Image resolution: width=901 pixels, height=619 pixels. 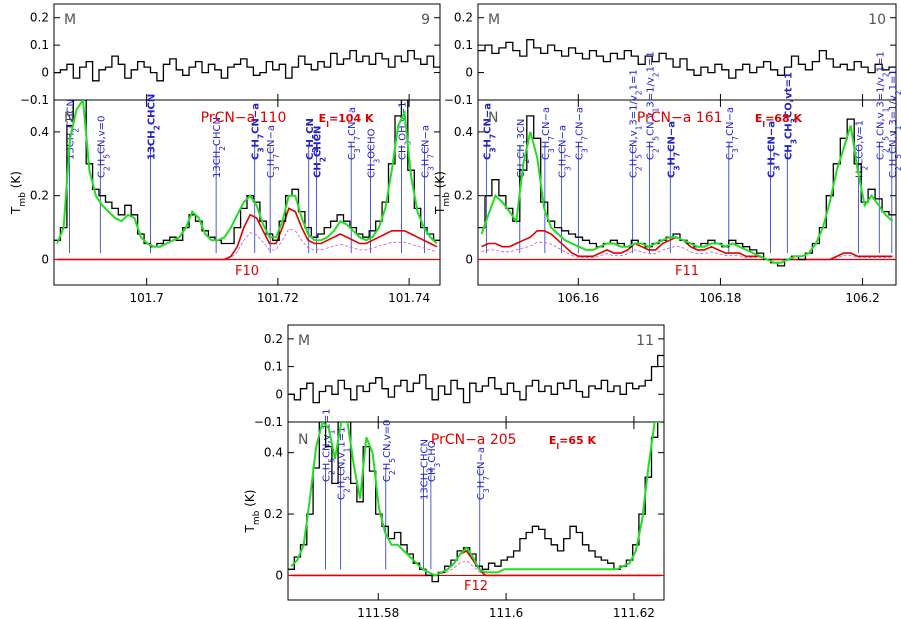 I want to click on x-tick-label: 111.58, so click(x=378, y=612).